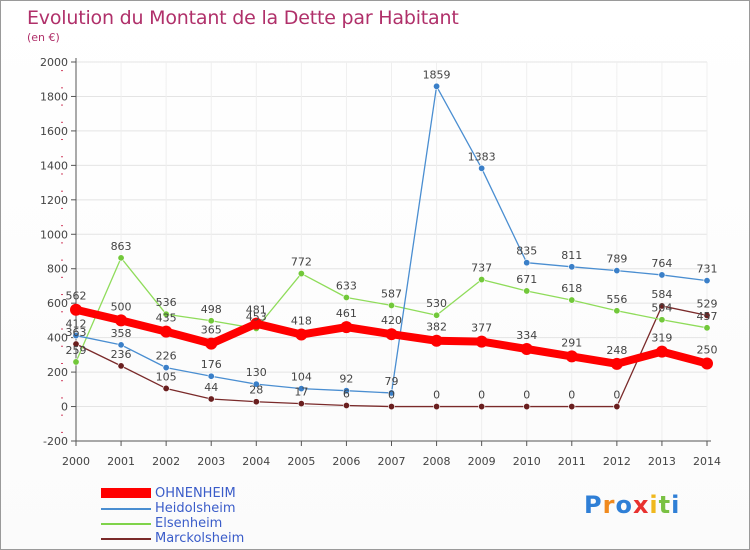 Image resolution: width=750 pixels, height=550 pixels. I want to click on x-tick-label: 2001, so click(121, 461).